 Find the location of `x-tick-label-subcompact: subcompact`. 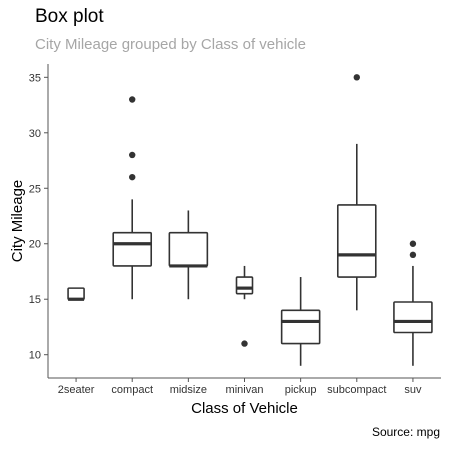

x-tick-label-subcompact: subcompact is located at coordinates (356, 390).